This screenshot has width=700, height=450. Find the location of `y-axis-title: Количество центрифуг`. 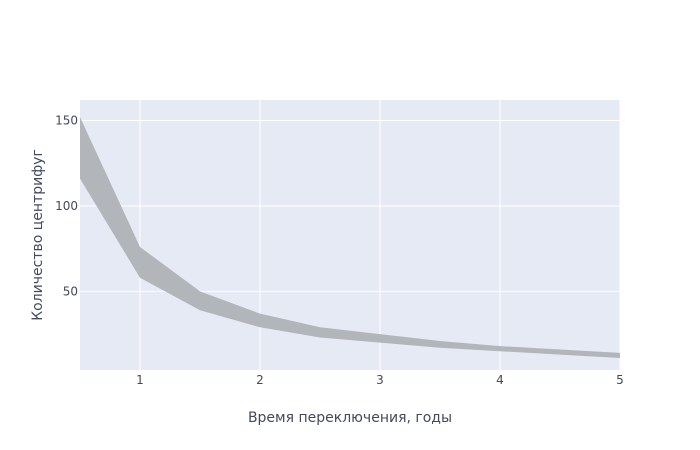

y-axis-title: Количество центрифуг is located at coordinates (38, 235).